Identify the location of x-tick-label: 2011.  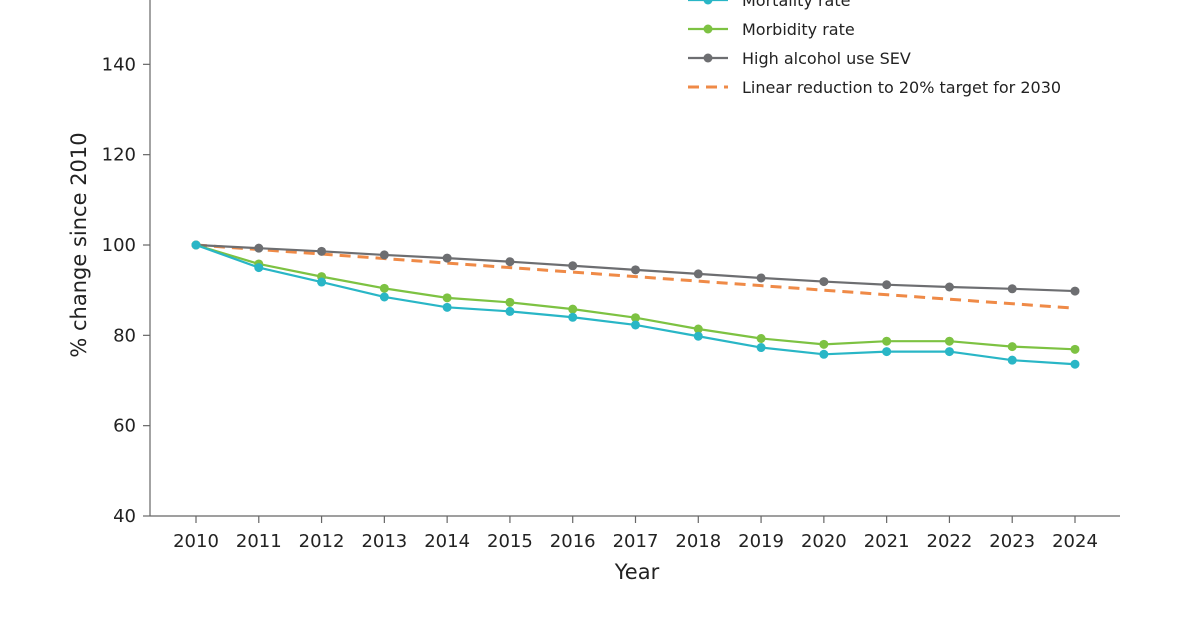
(259, 541).